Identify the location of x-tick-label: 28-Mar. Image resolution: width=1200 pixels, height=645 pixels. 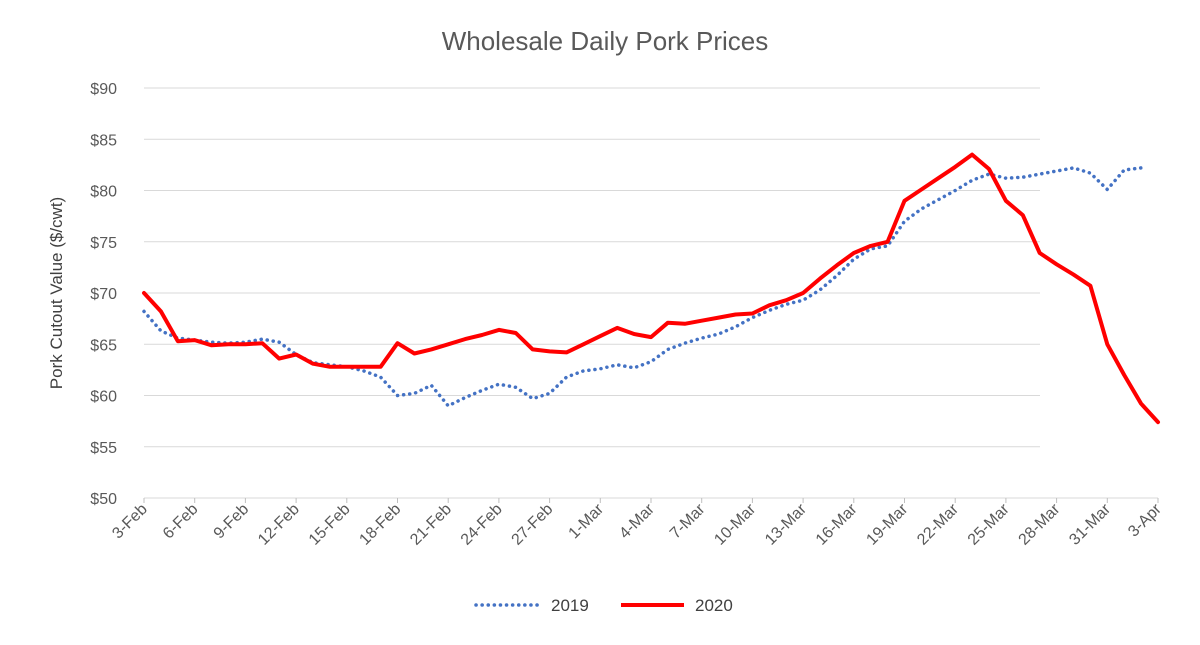
(1040, 524).